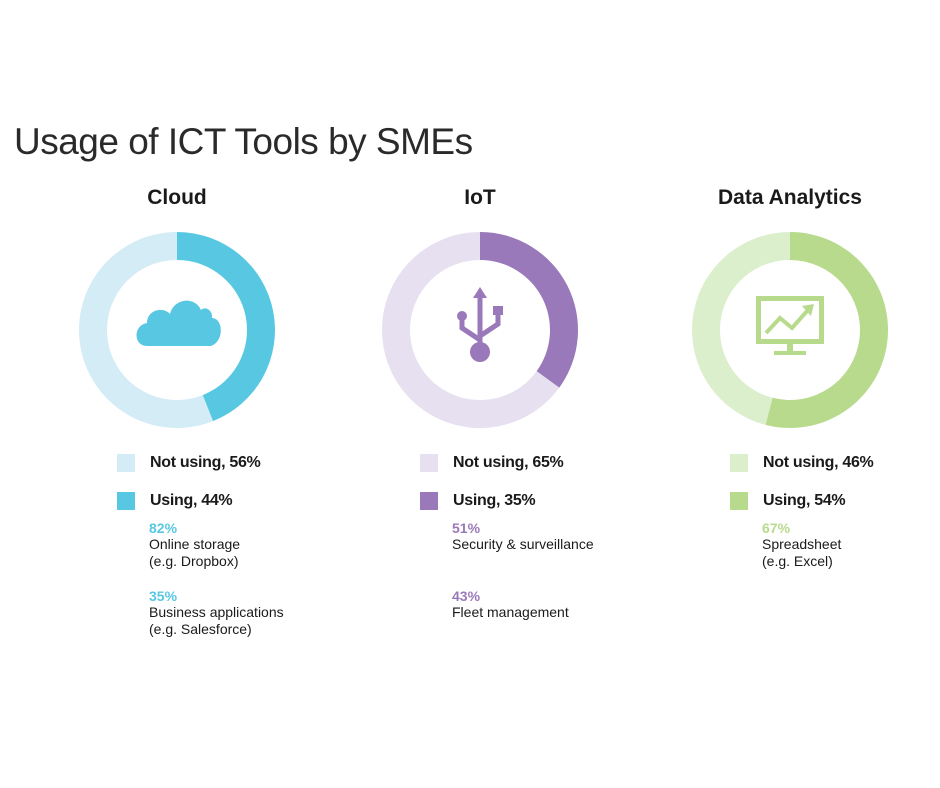  What do you see at coordinates (523, 544) in the screenshot?
I see `breakdown-label: Security & surveillance` at bounding box center [523, 544].